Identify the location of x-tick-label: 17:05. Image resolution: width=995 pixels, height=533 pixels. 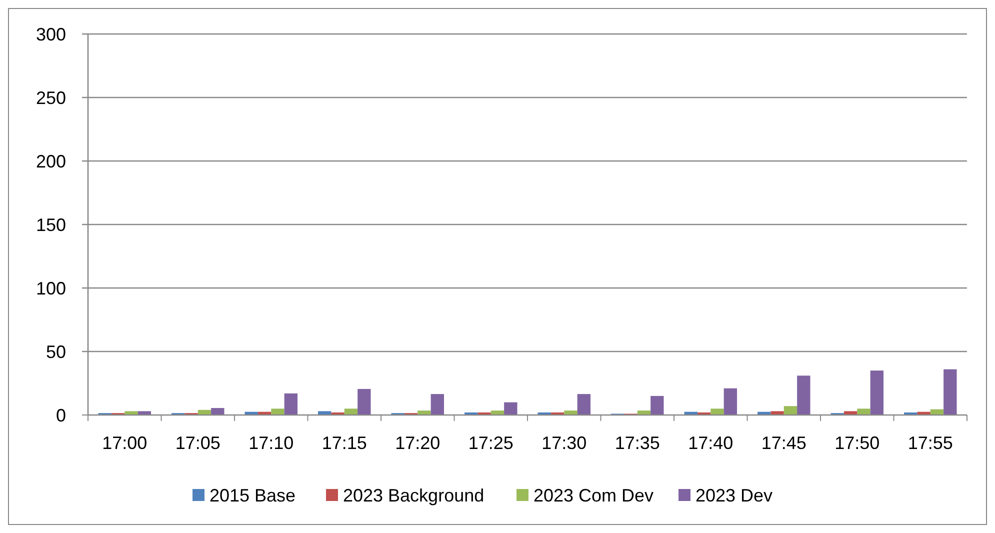
(197, 443).